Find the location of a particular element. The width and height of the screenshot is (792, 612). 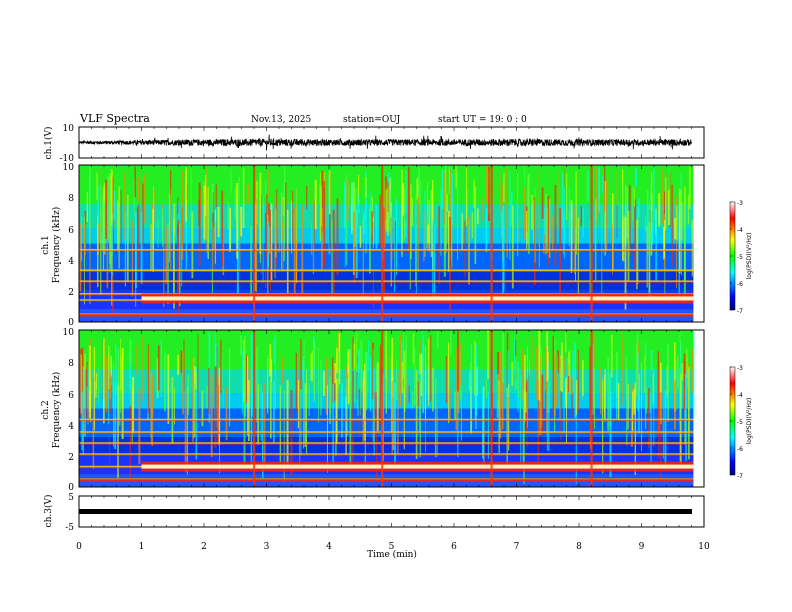

ch1-ytick-8: 8 is located at coordinates (71, 199).